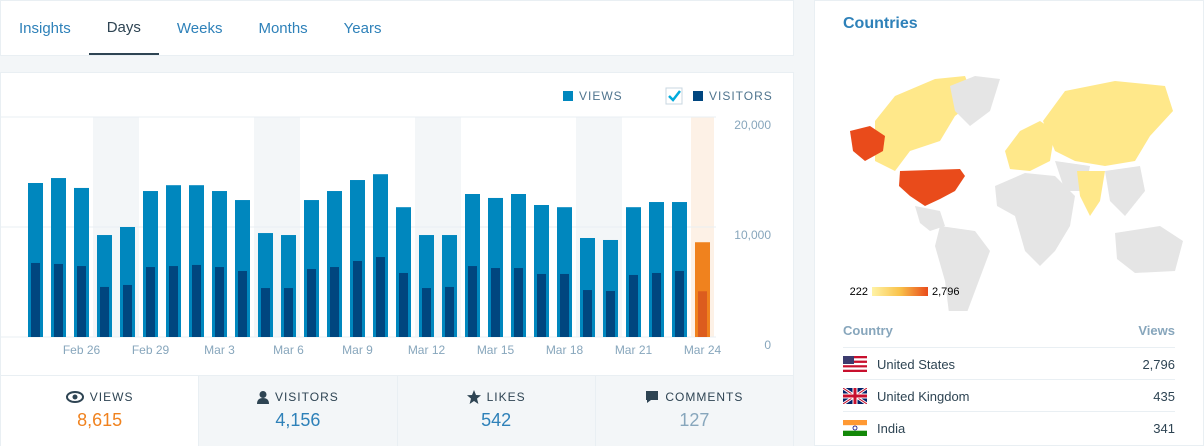  What do you see at coordinates (694, 420) in the screenshot?
I see `stat-value: 127` at bounding box center [694, 420].